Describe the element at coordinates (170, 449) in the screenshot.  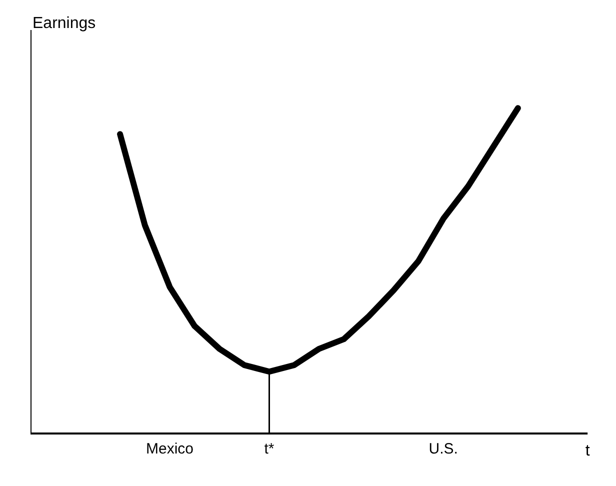
I see `x-tick-label: Mexico` at that location.